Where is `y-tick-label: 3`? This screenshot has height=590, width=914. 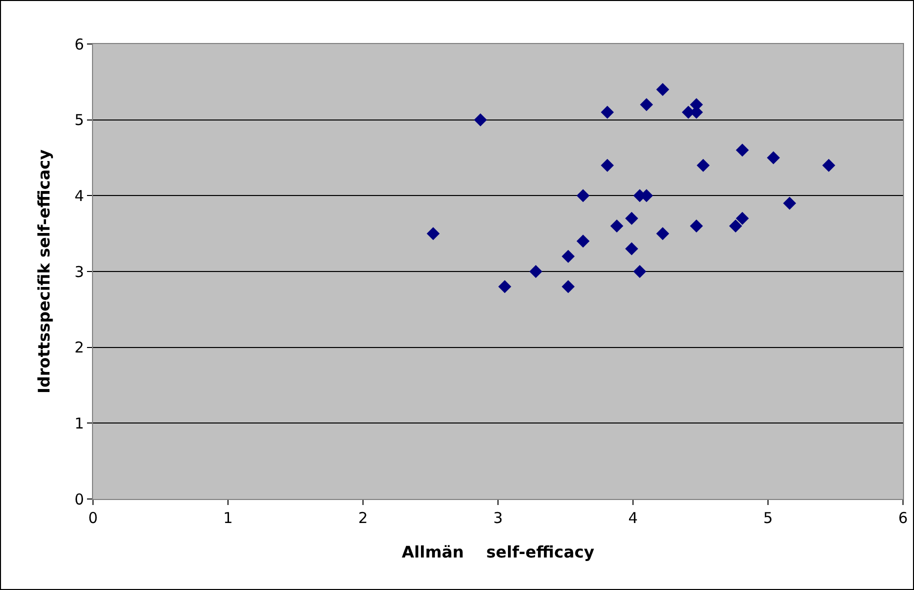 y-tick-label: 3 is located at coordinates (79, 271).